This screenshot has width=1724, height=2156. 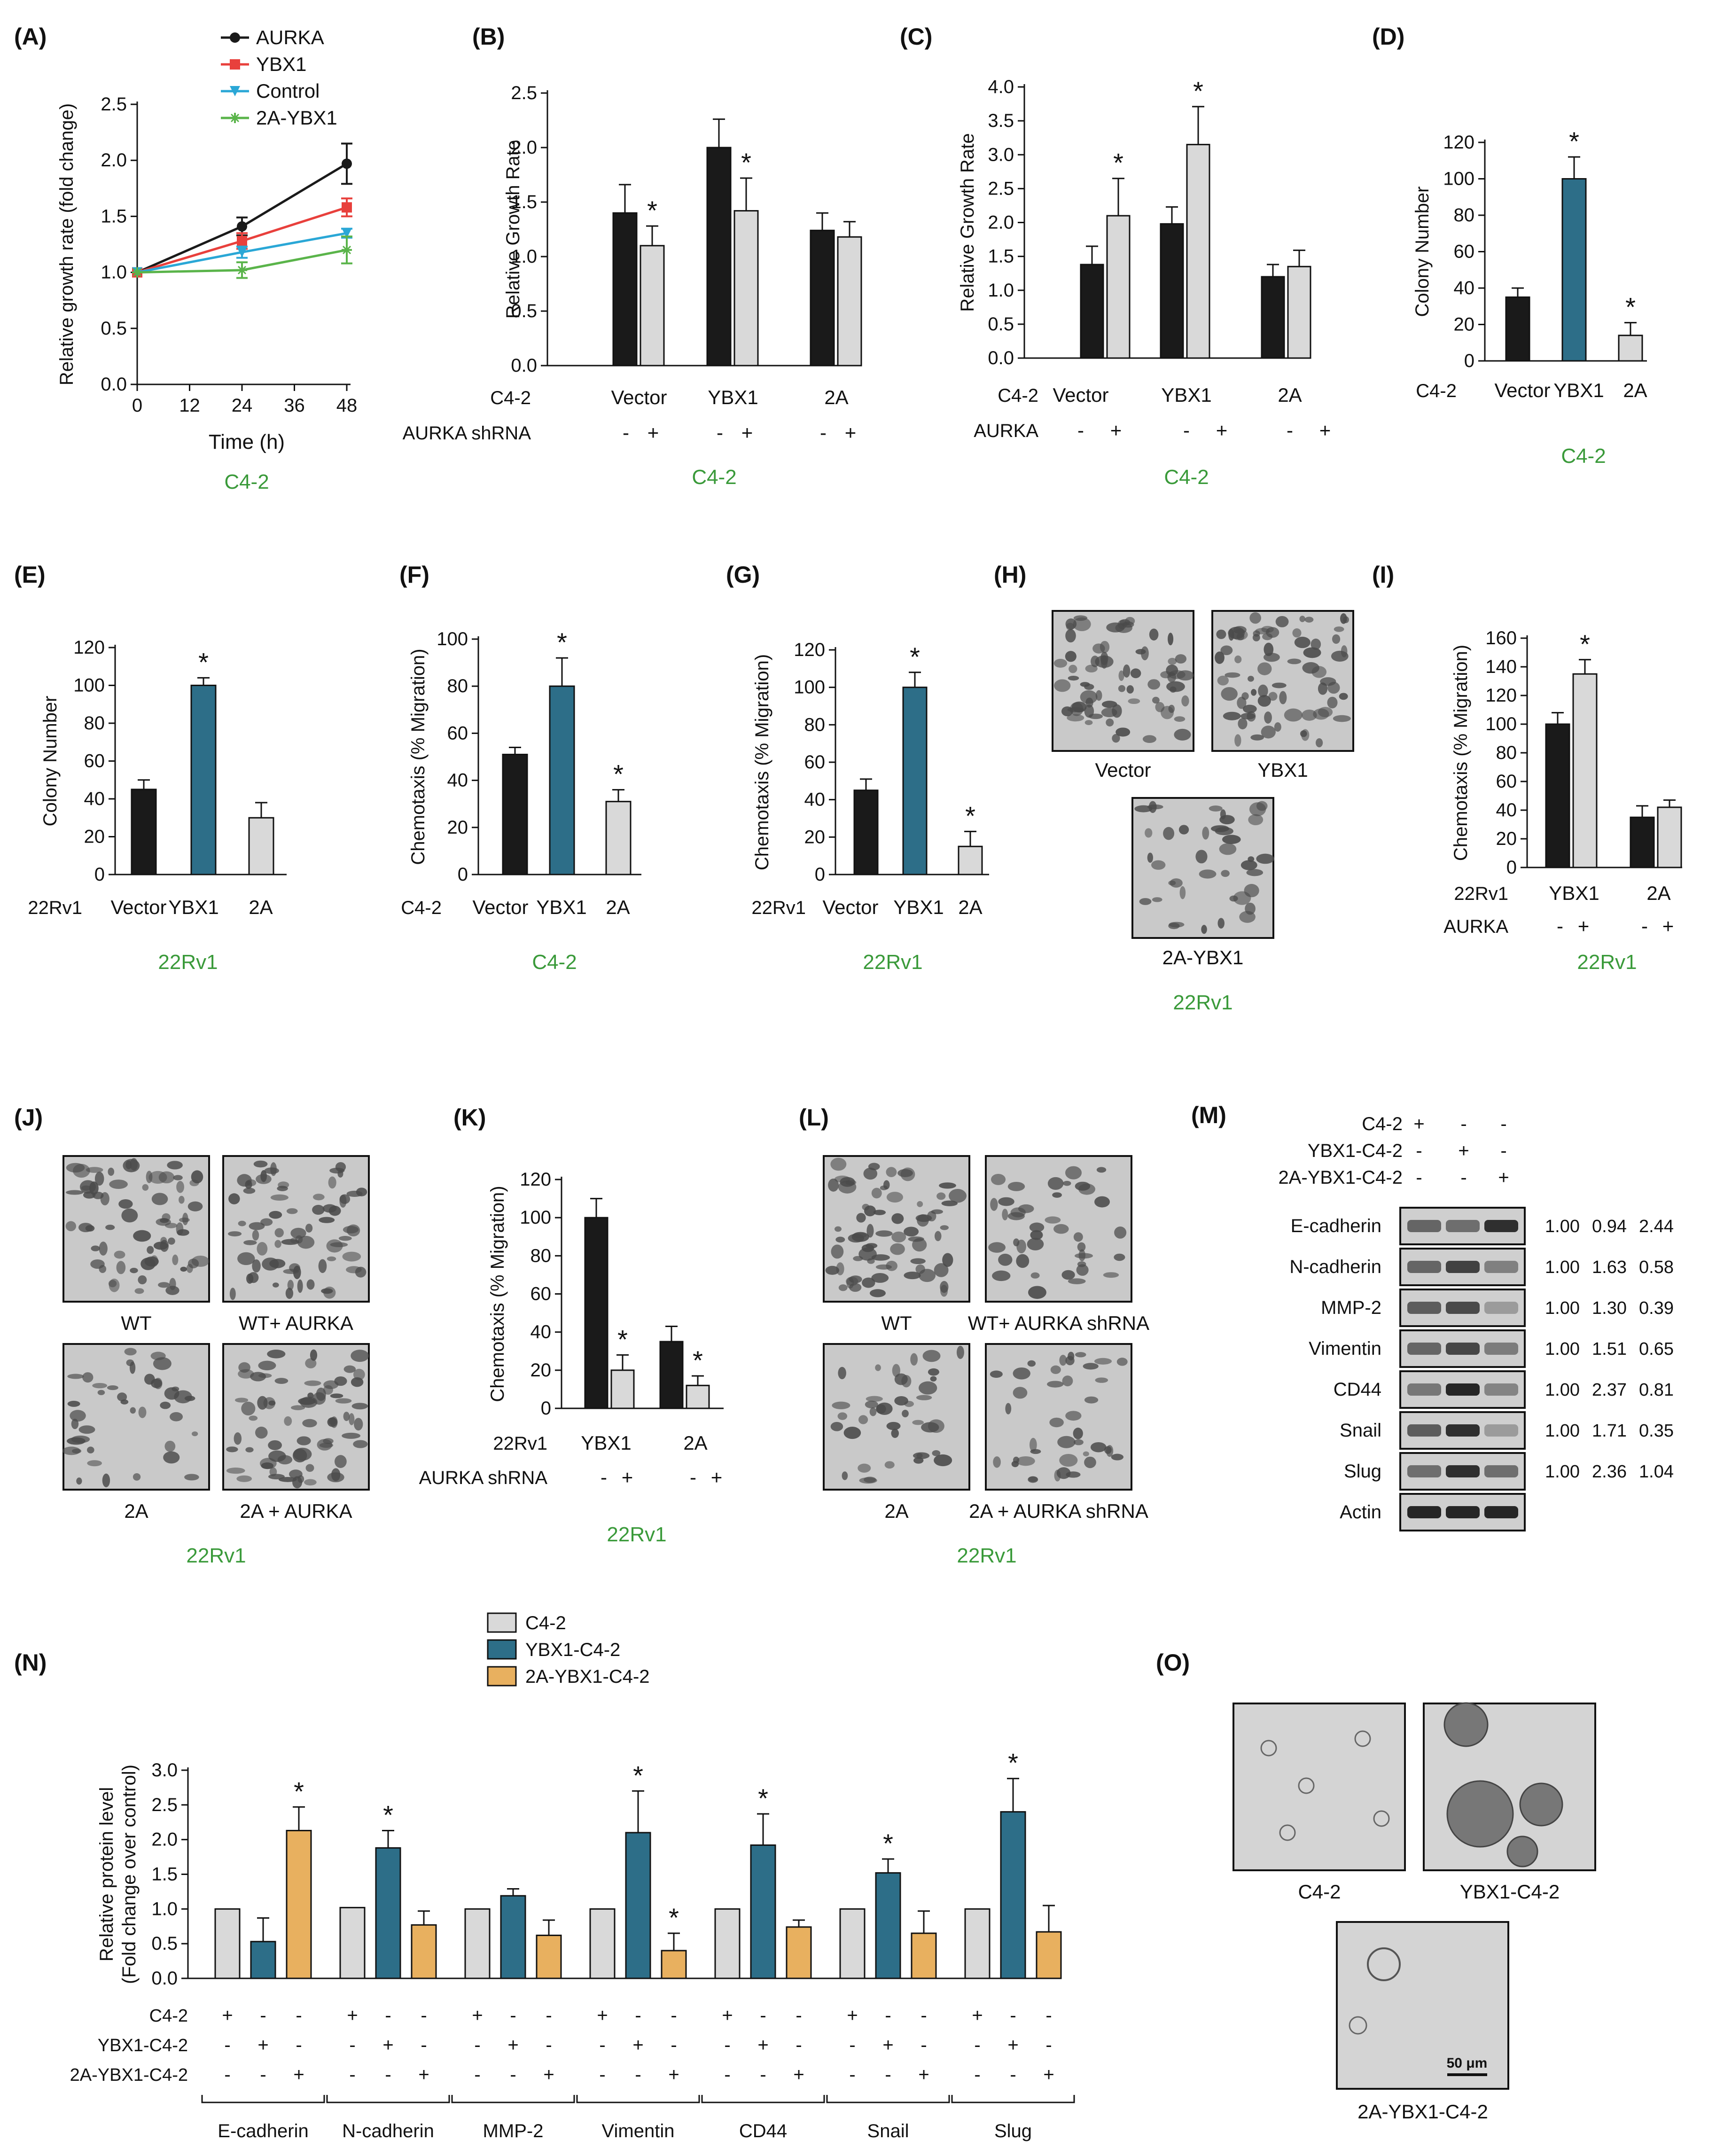 I want to click on y-tick-label: 0.0, so click(x=114, y=384).